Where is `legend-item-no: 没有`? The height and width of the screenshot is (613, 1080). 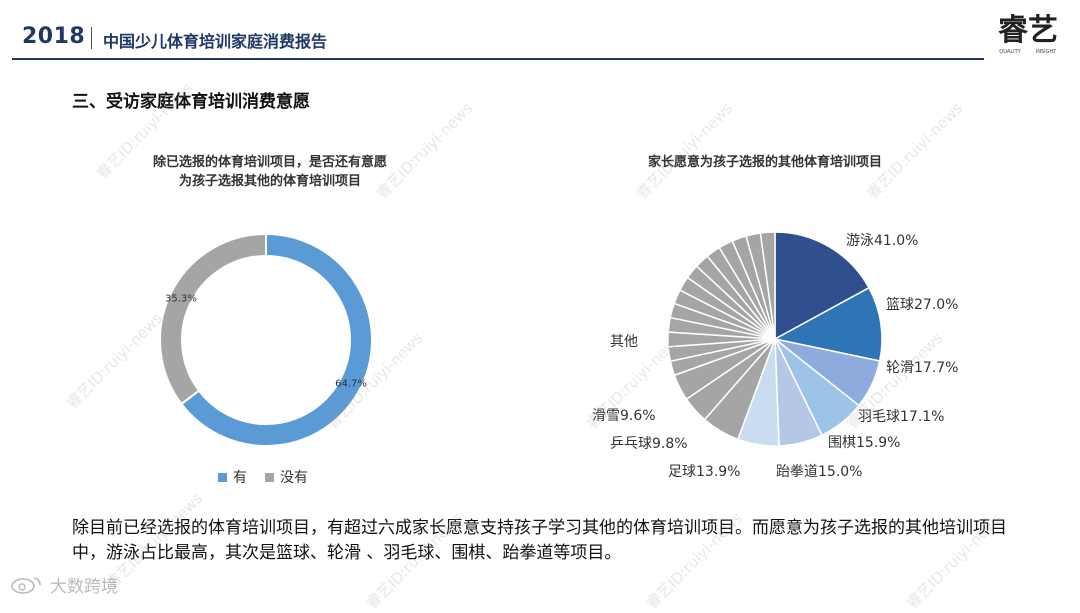
legend-item-no: 没有 is located at coordinates (286, 477).